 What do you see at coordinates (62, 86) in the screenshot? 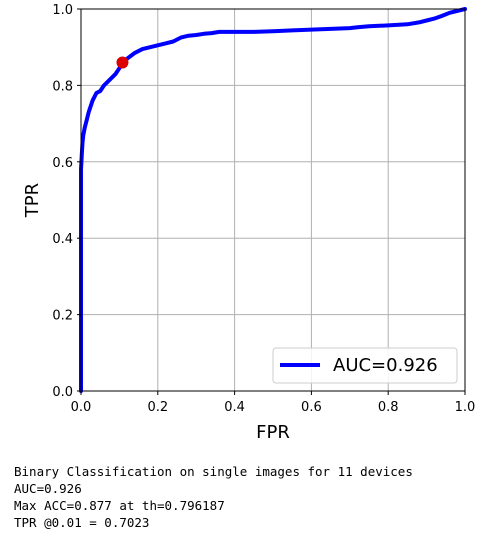
I see `y-tick-label: 0.8` at bounding box center [62, 86].